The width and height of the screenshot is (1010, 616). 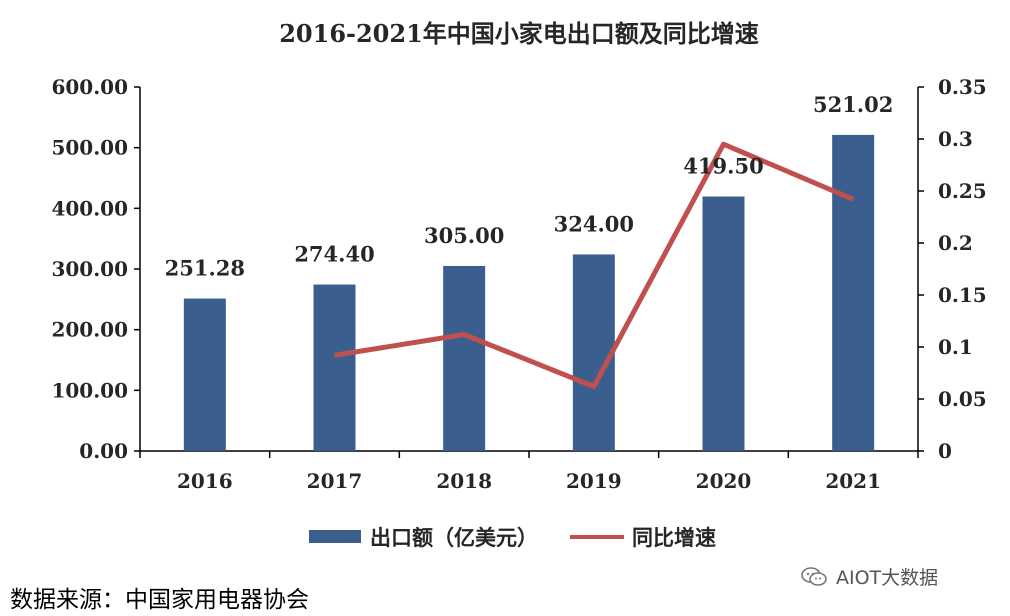 I want to click on bar-data-label: 521.02, so click(x=853, y=104).